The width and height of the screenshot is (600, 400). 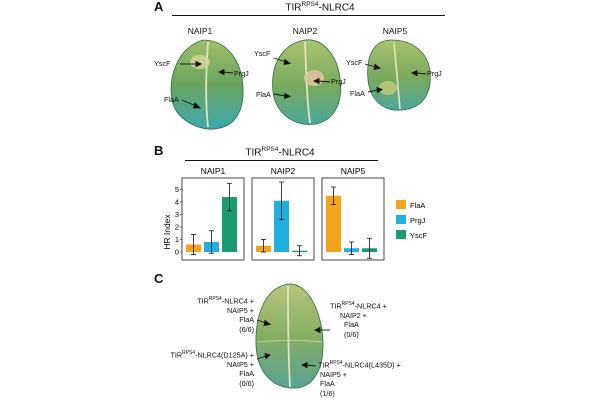 I want to click on leaf3-flaa-label: FlaA, so click(x=357, y=93).